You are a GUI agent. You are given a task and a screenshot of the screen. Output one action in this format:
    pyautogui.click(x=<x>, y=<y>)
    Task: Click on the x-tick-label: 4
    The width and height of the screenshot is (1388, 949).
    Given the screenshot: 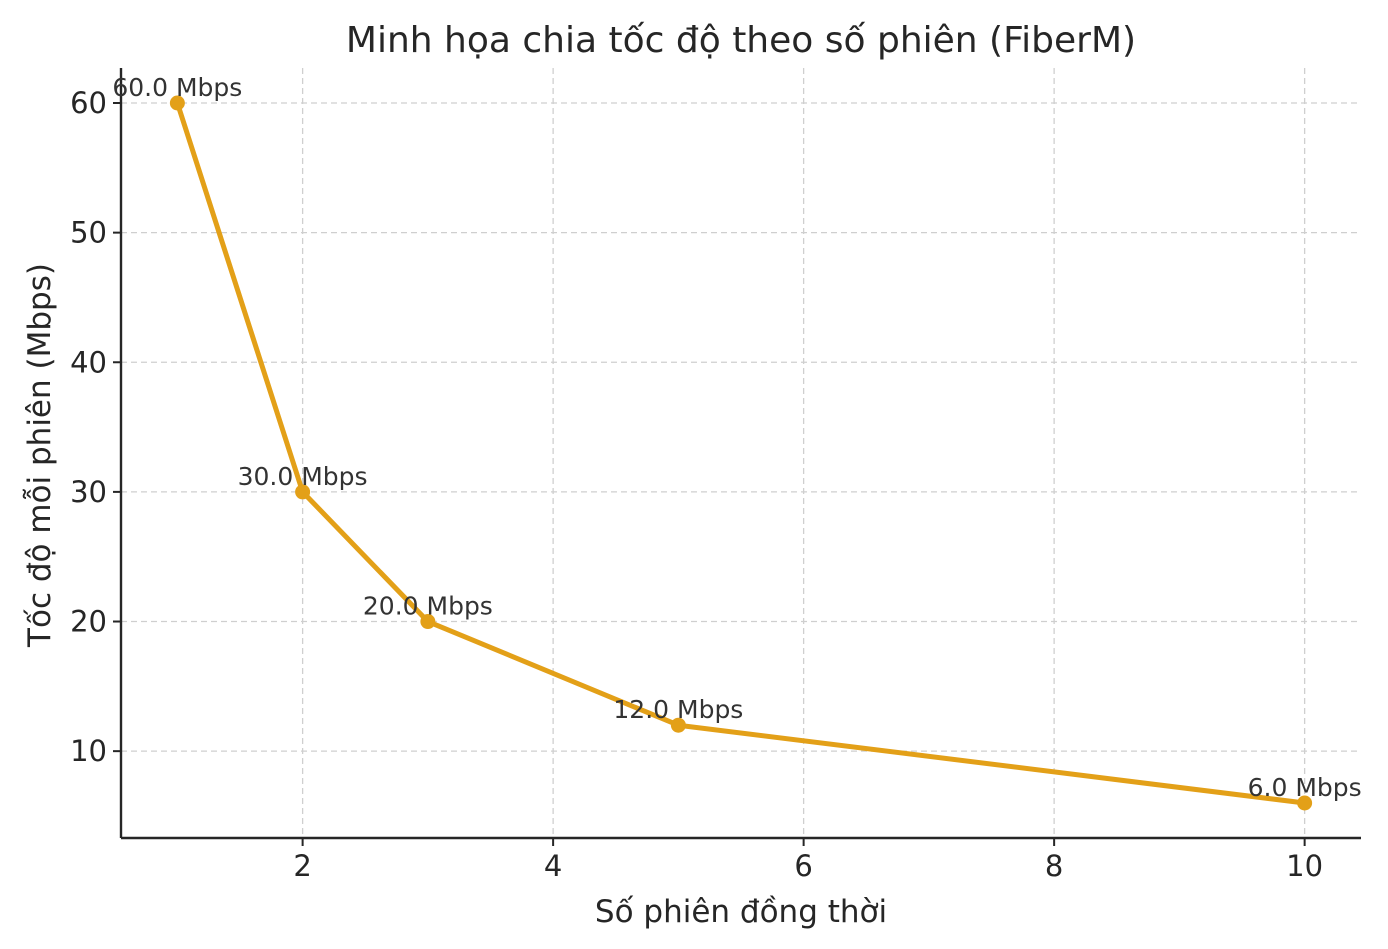 What is the action you would take?
    pyautogui.click(x=553, y=866)
    